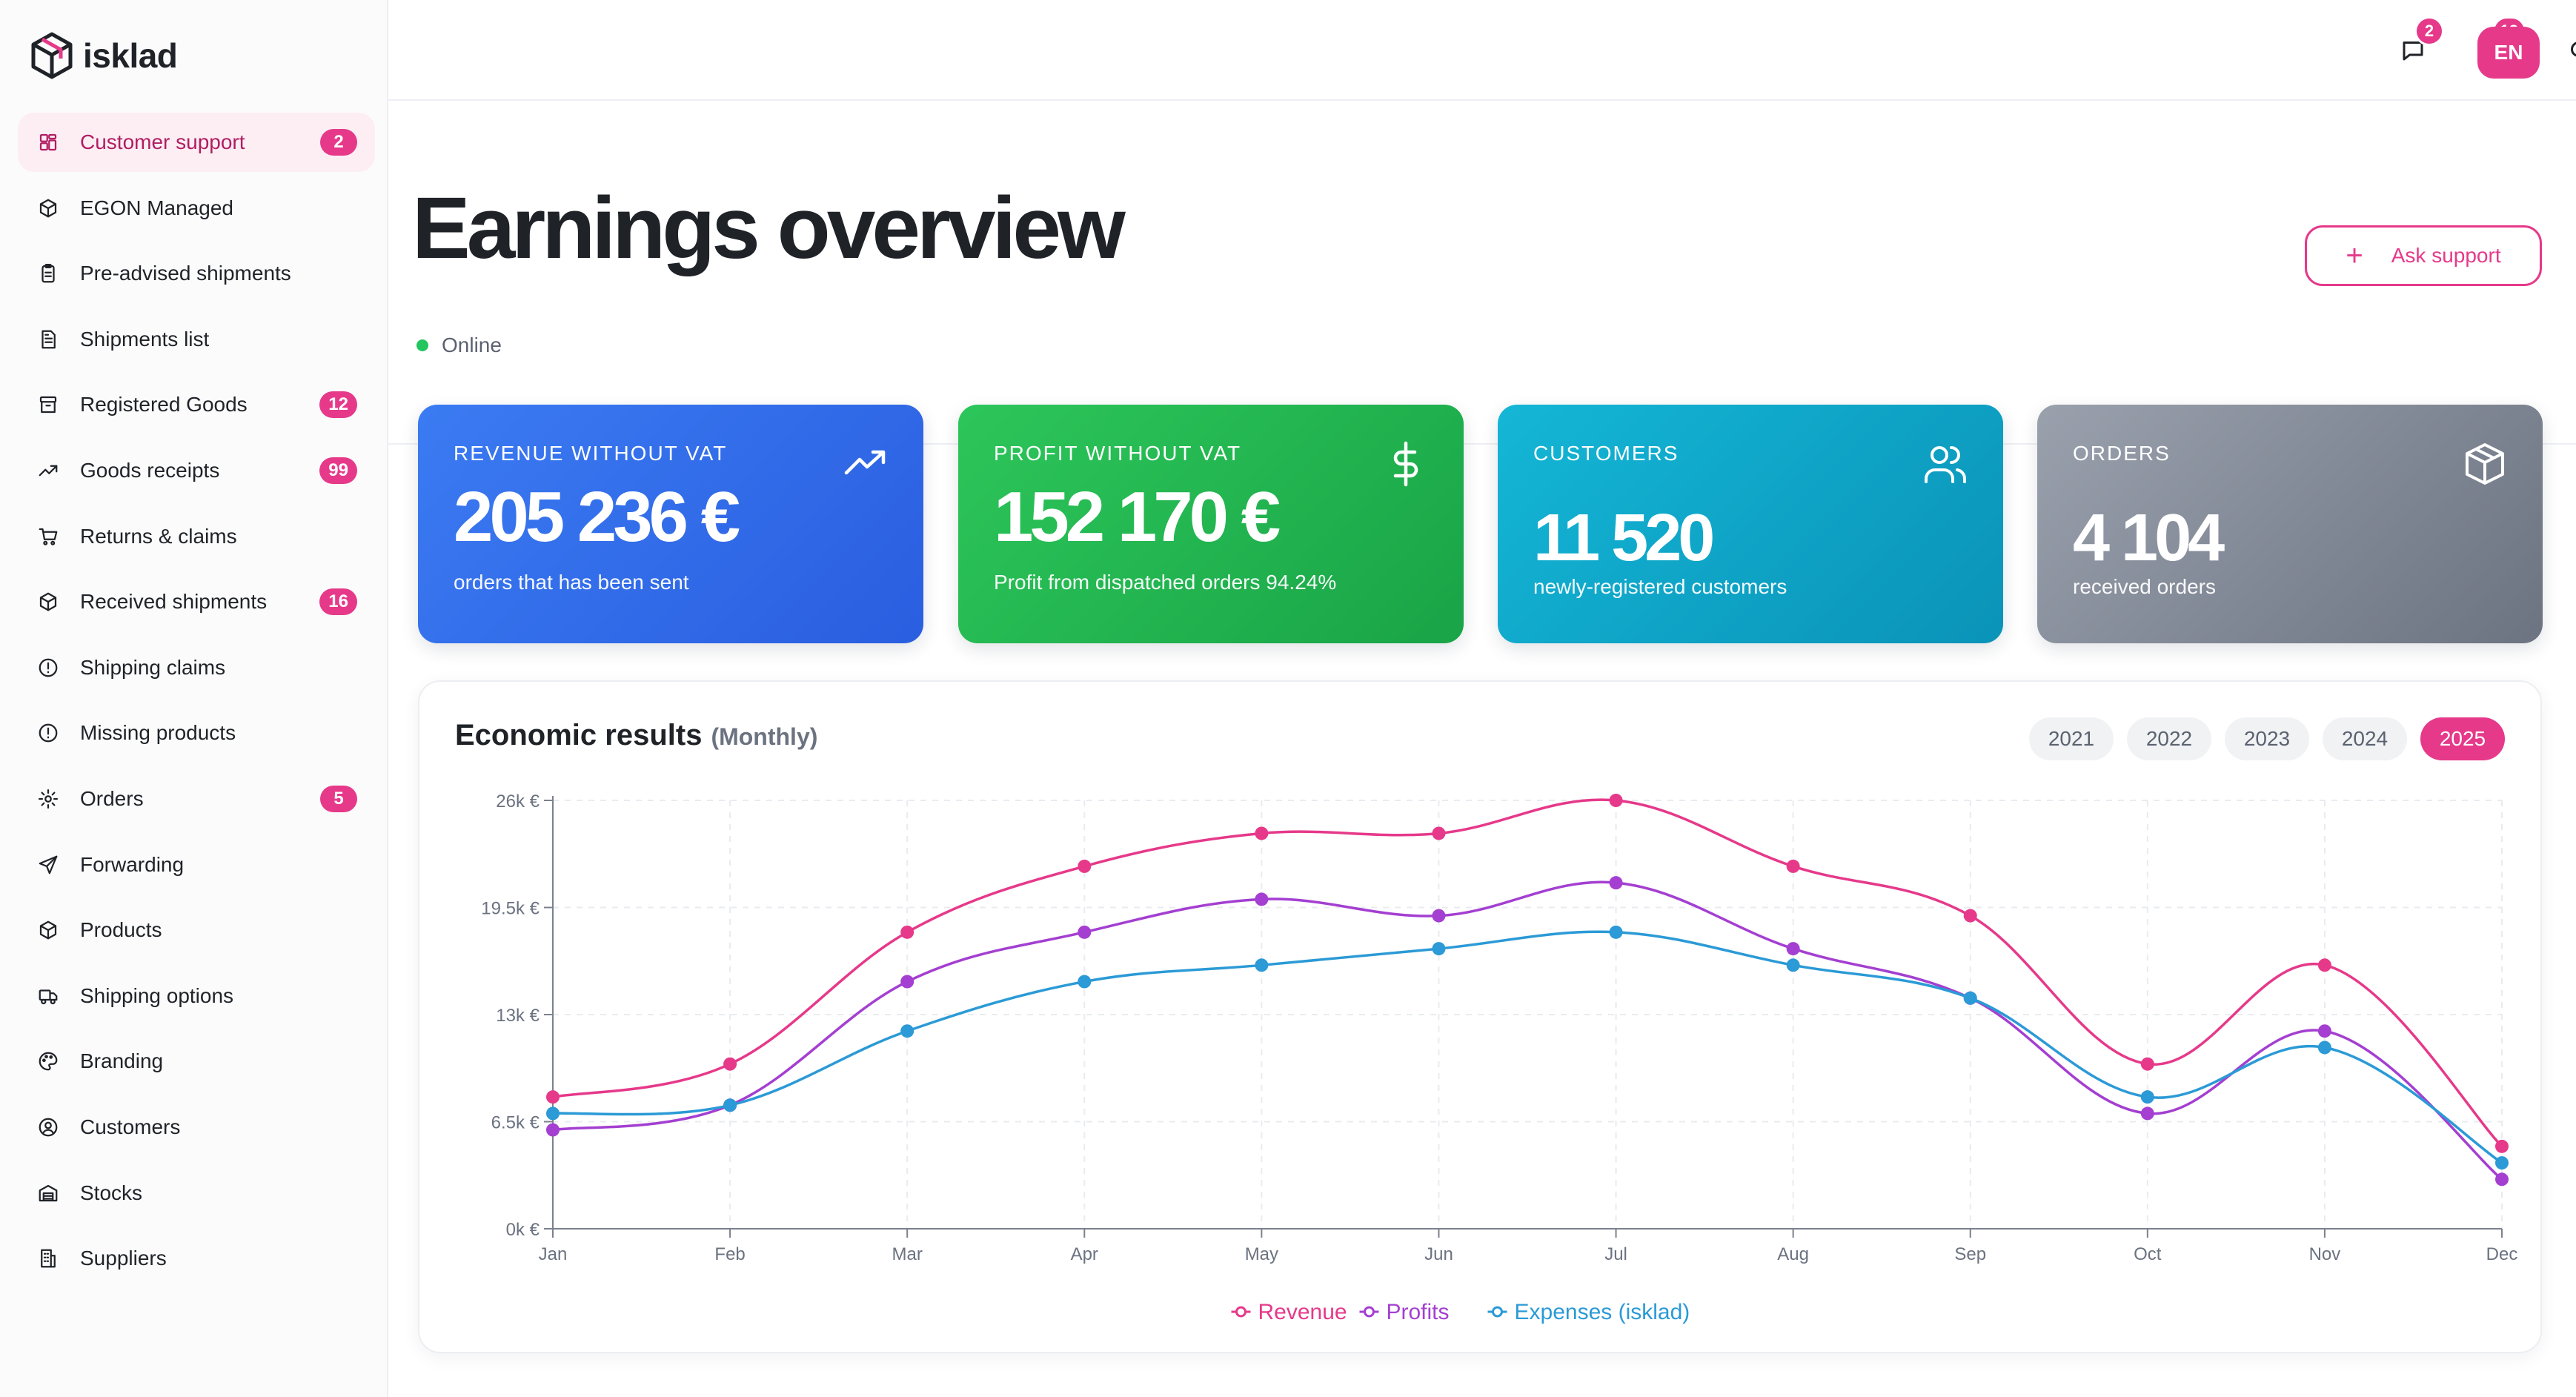 This screenshot has height=1397, width=2576. Describe the element at coordinates (2570, 50) in the screenshot. I see `search-button` at that location.